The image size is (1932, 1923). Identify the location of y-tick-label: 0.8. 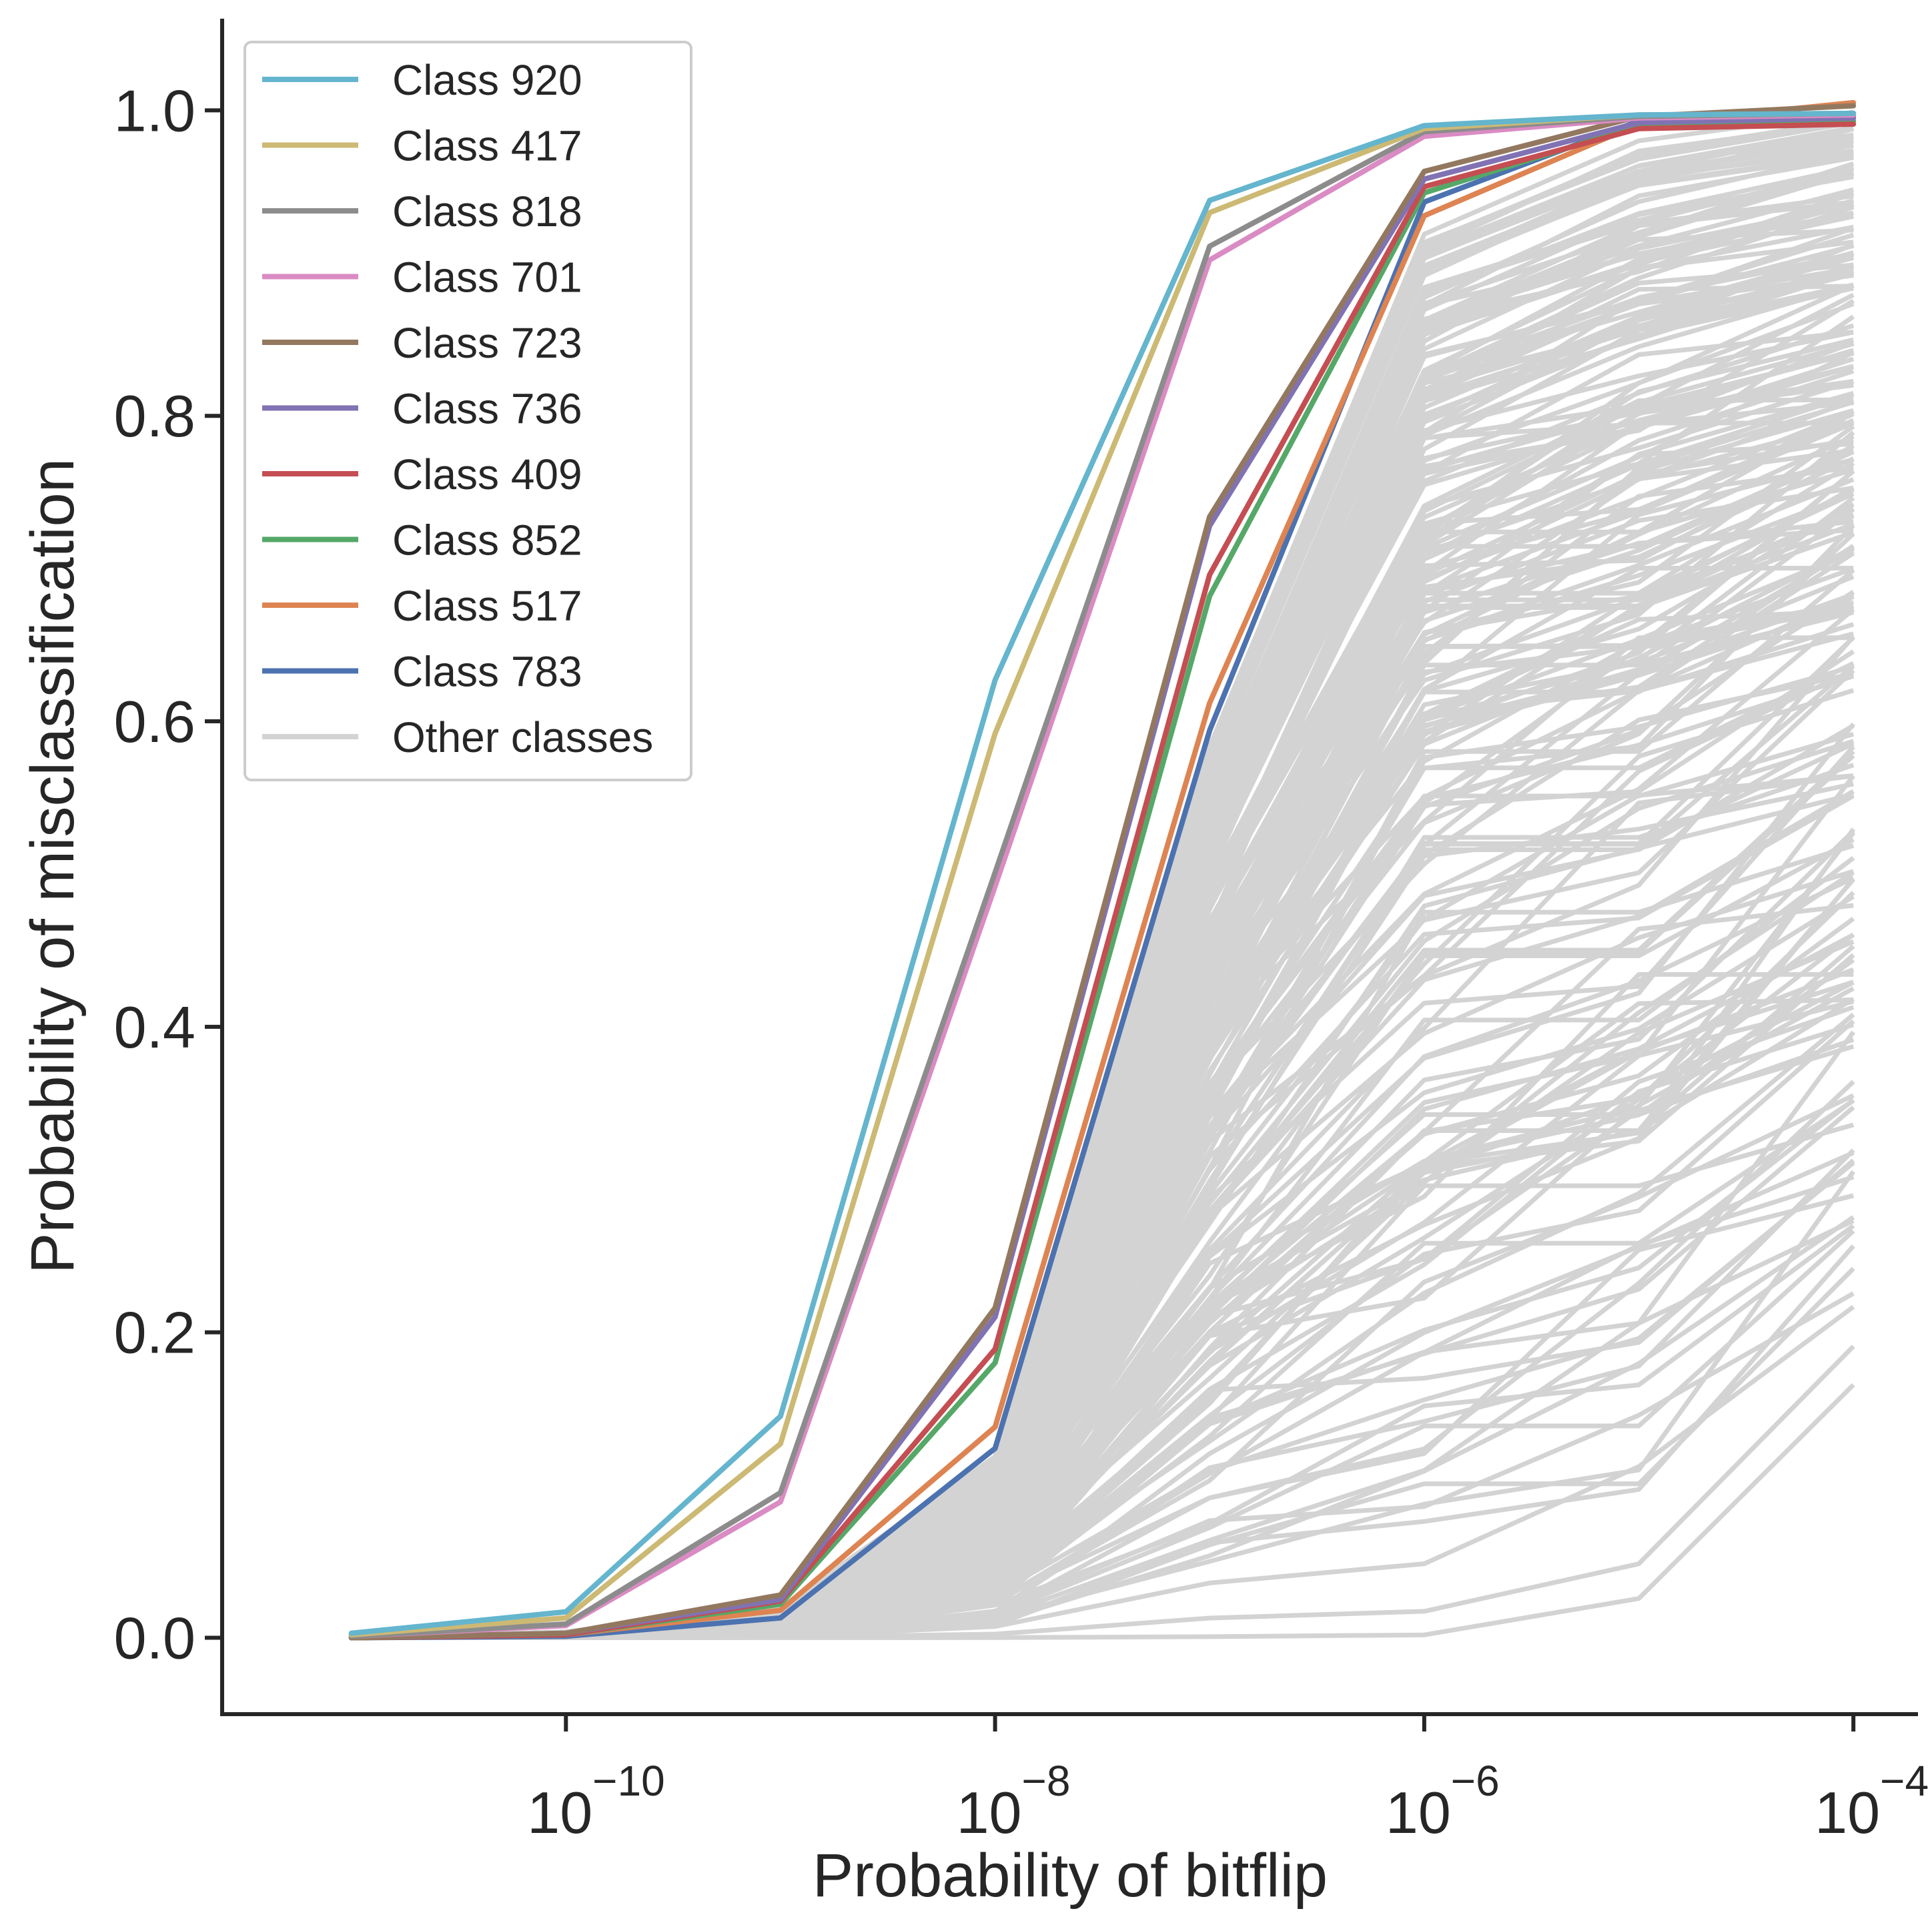
(154, 416).